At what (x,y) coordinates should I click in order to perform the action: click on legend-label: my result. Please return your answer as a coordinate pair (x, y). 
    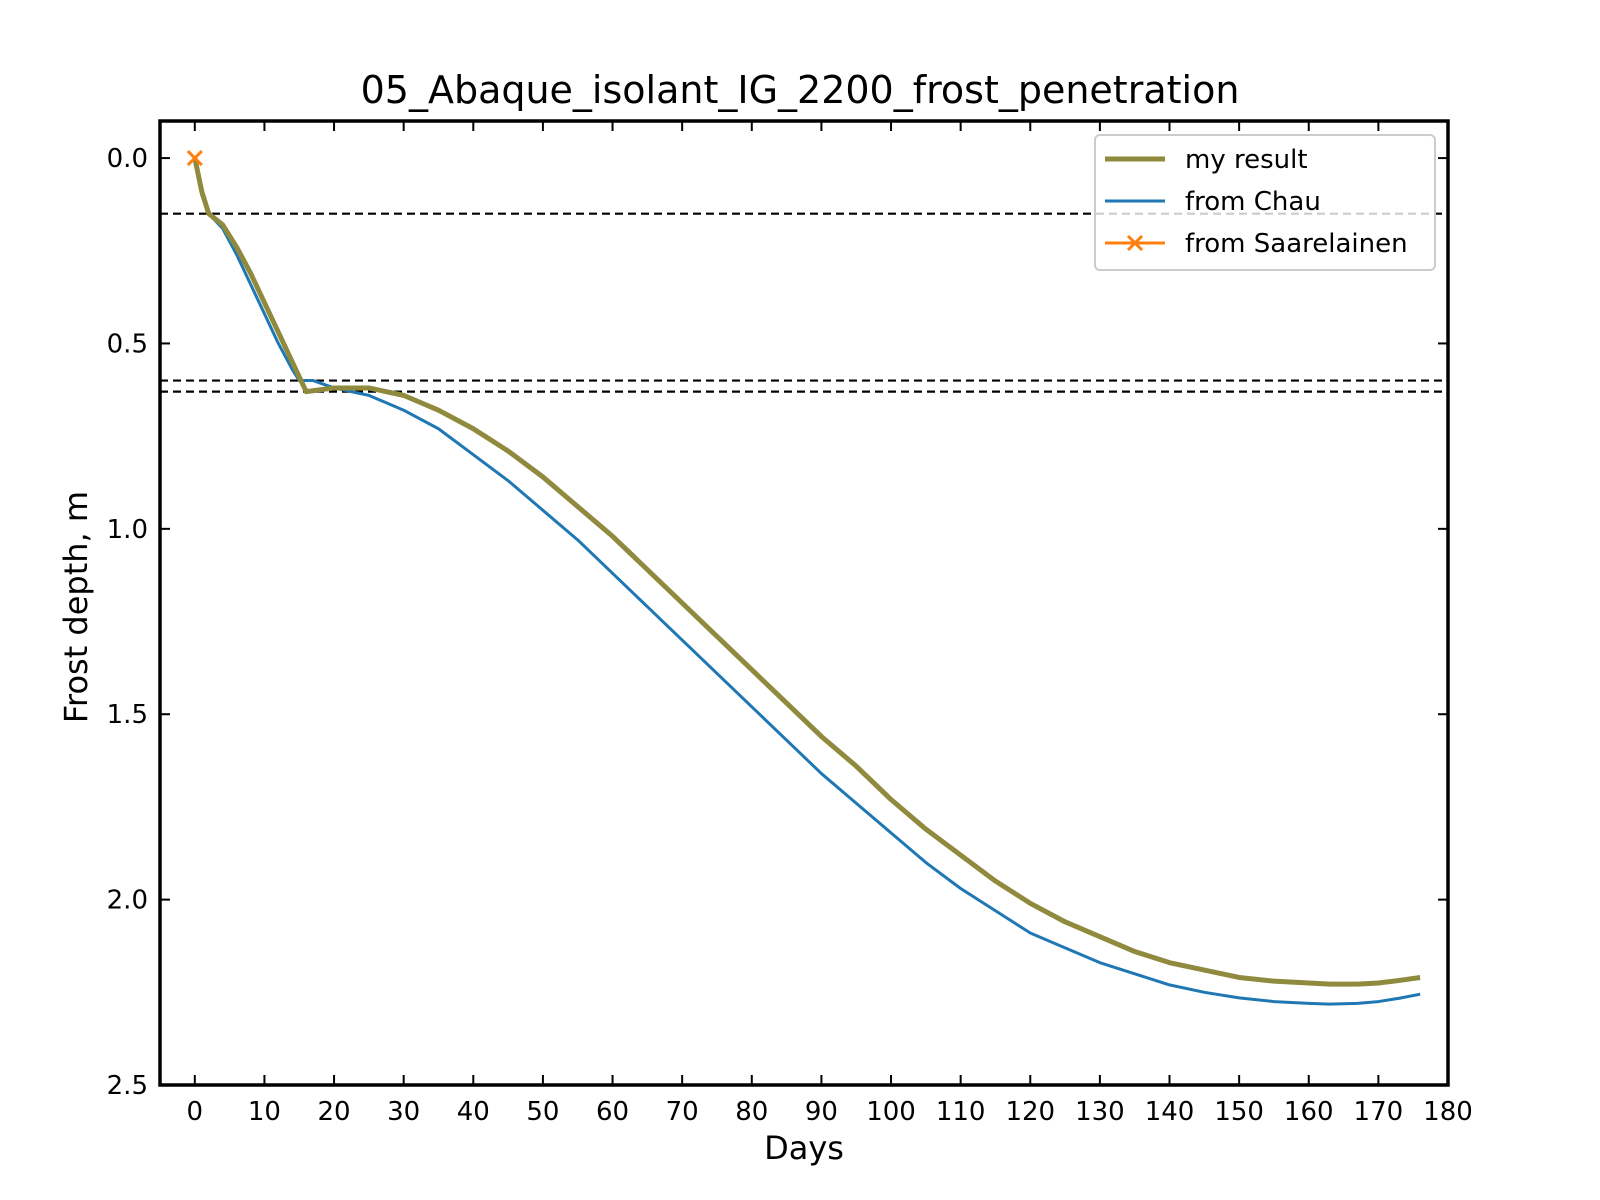
    Looking at the image, I should click on (1246, 160).